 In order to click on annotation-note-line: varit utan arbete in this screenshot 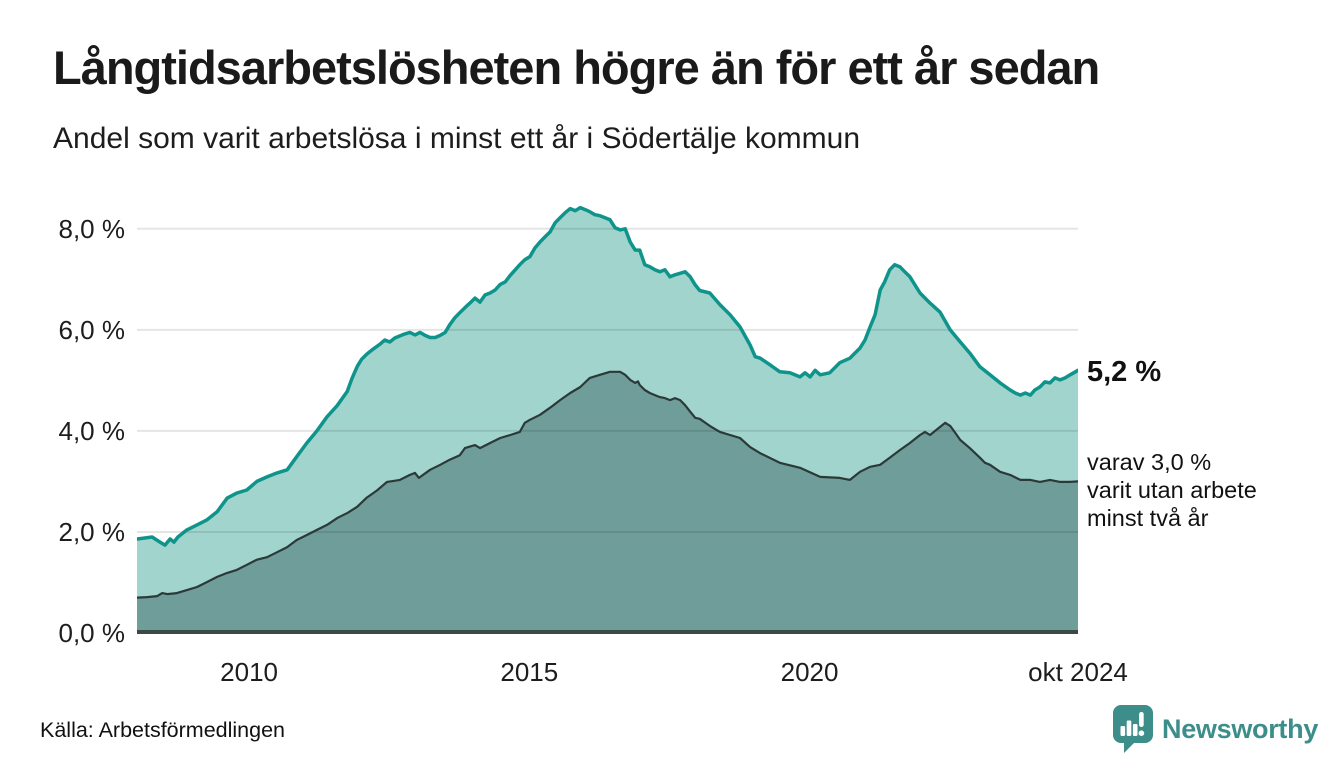, I will do `click(1172, 490)`.